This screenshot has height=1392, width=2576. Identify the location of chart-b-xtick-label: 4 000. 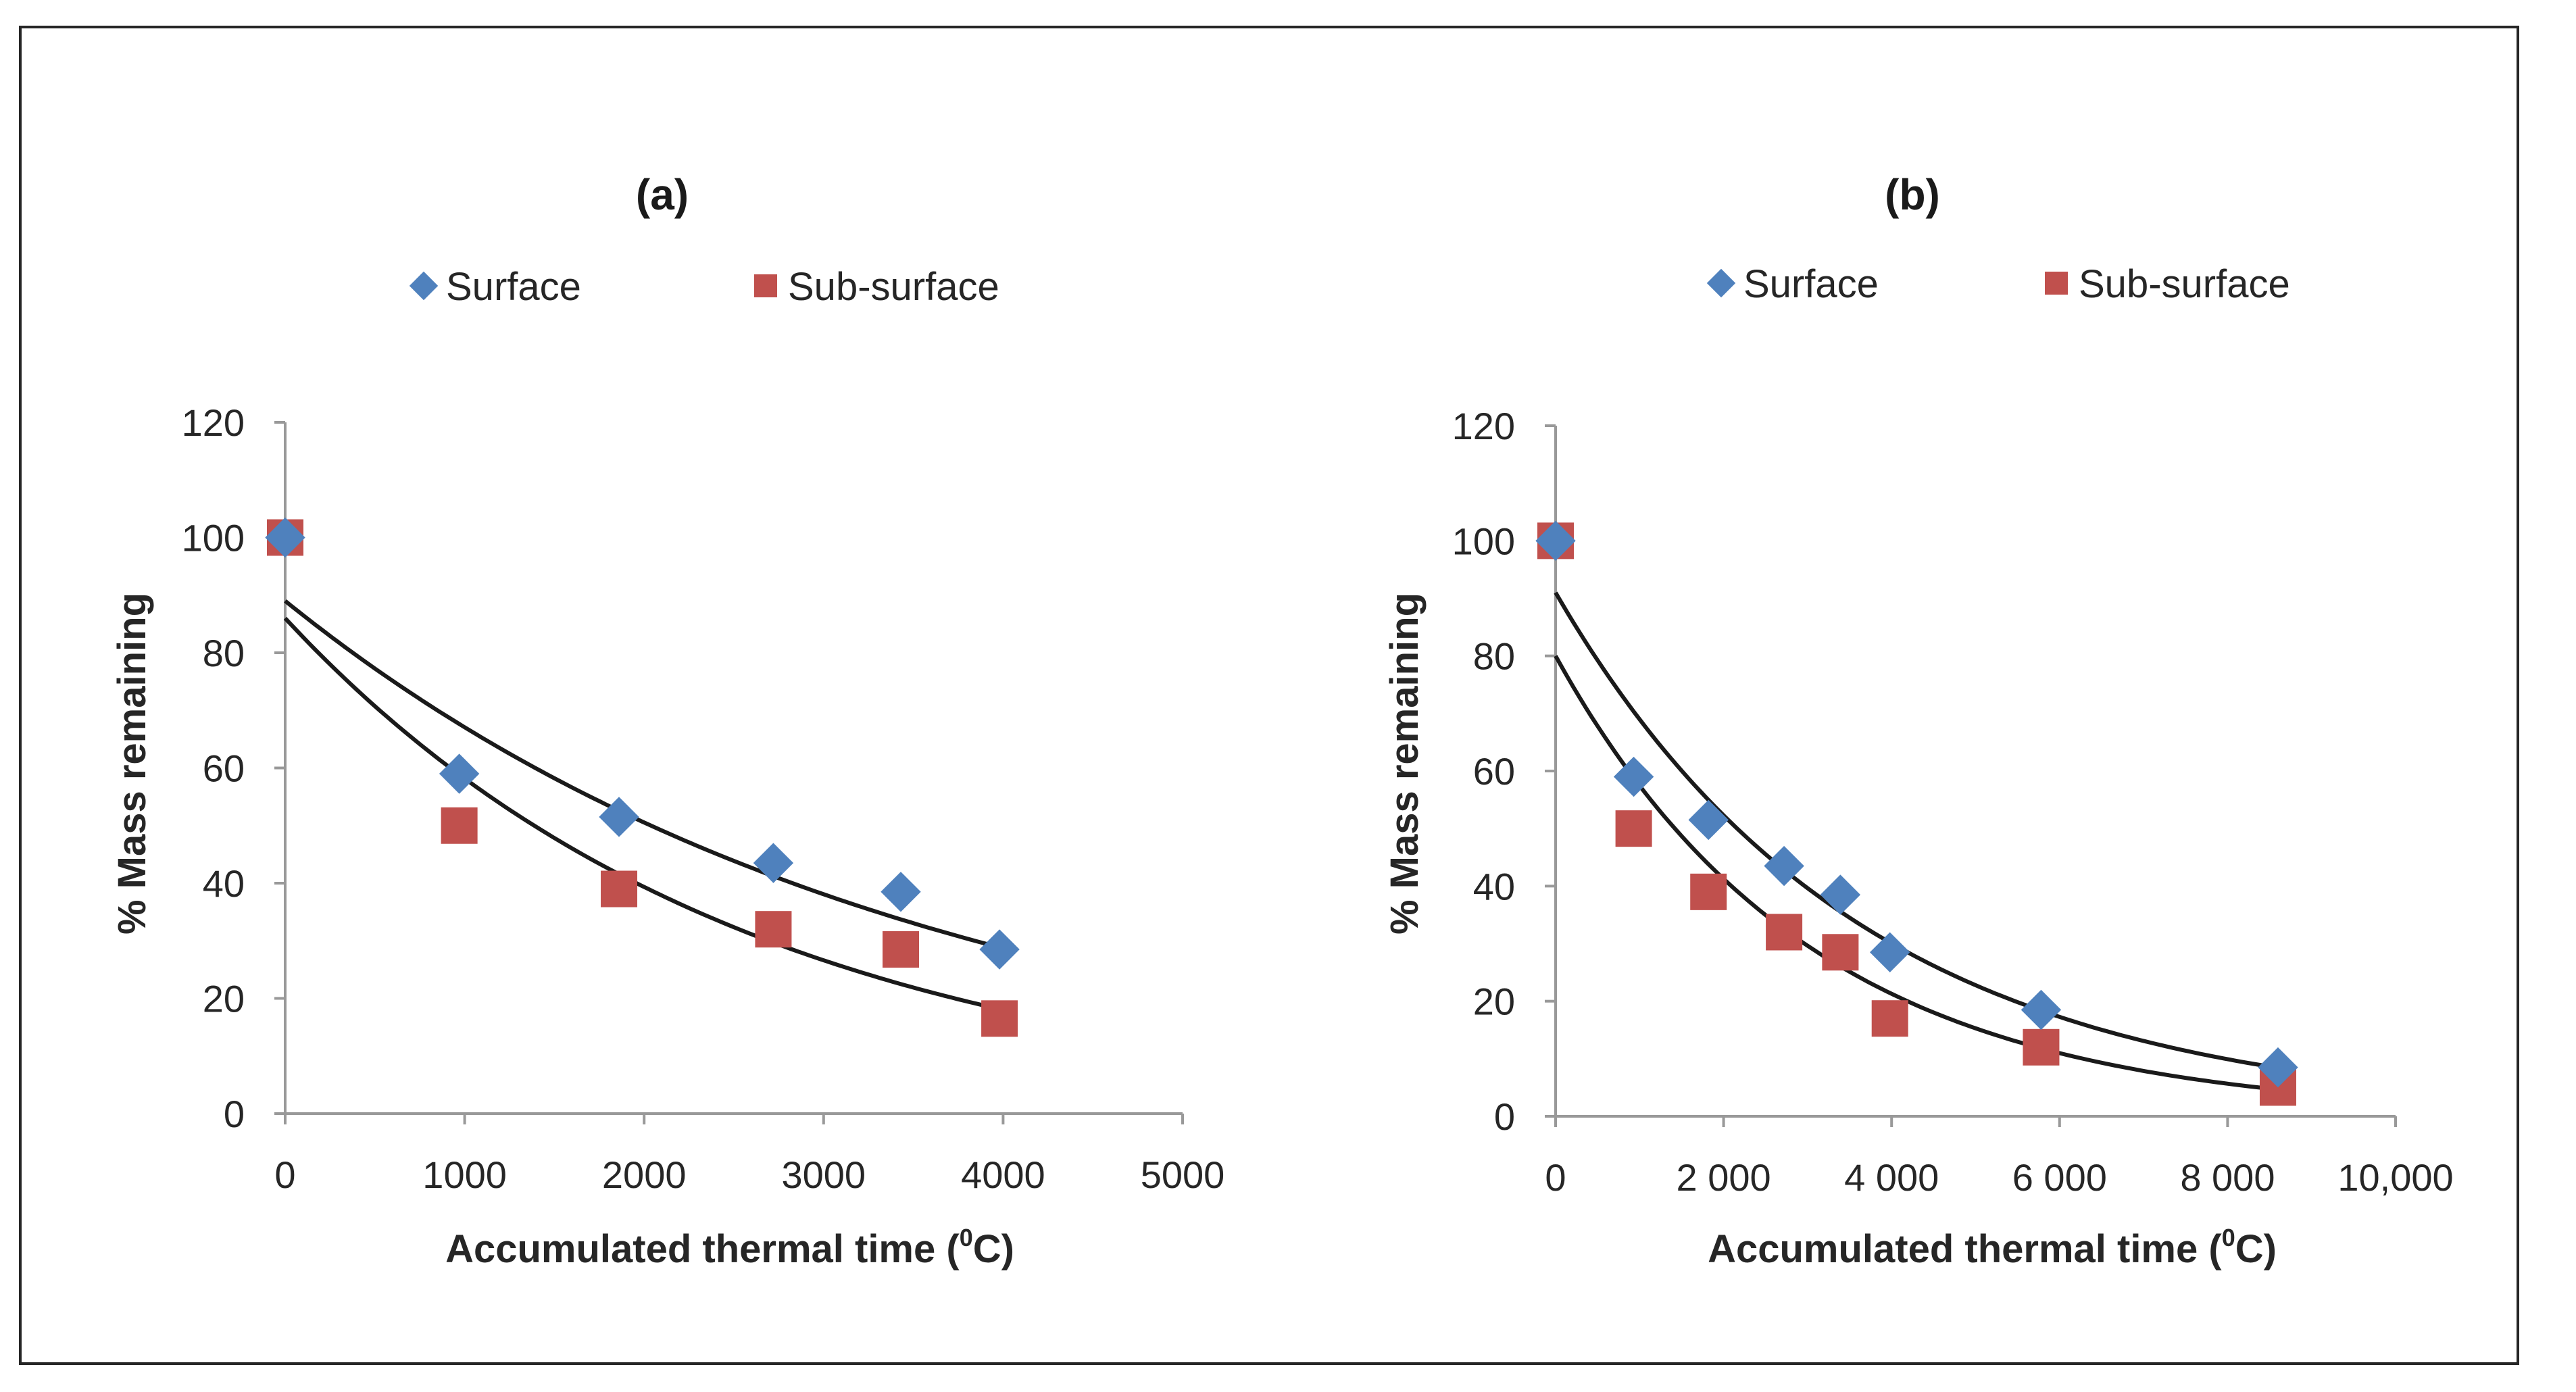
(1892, 1177).